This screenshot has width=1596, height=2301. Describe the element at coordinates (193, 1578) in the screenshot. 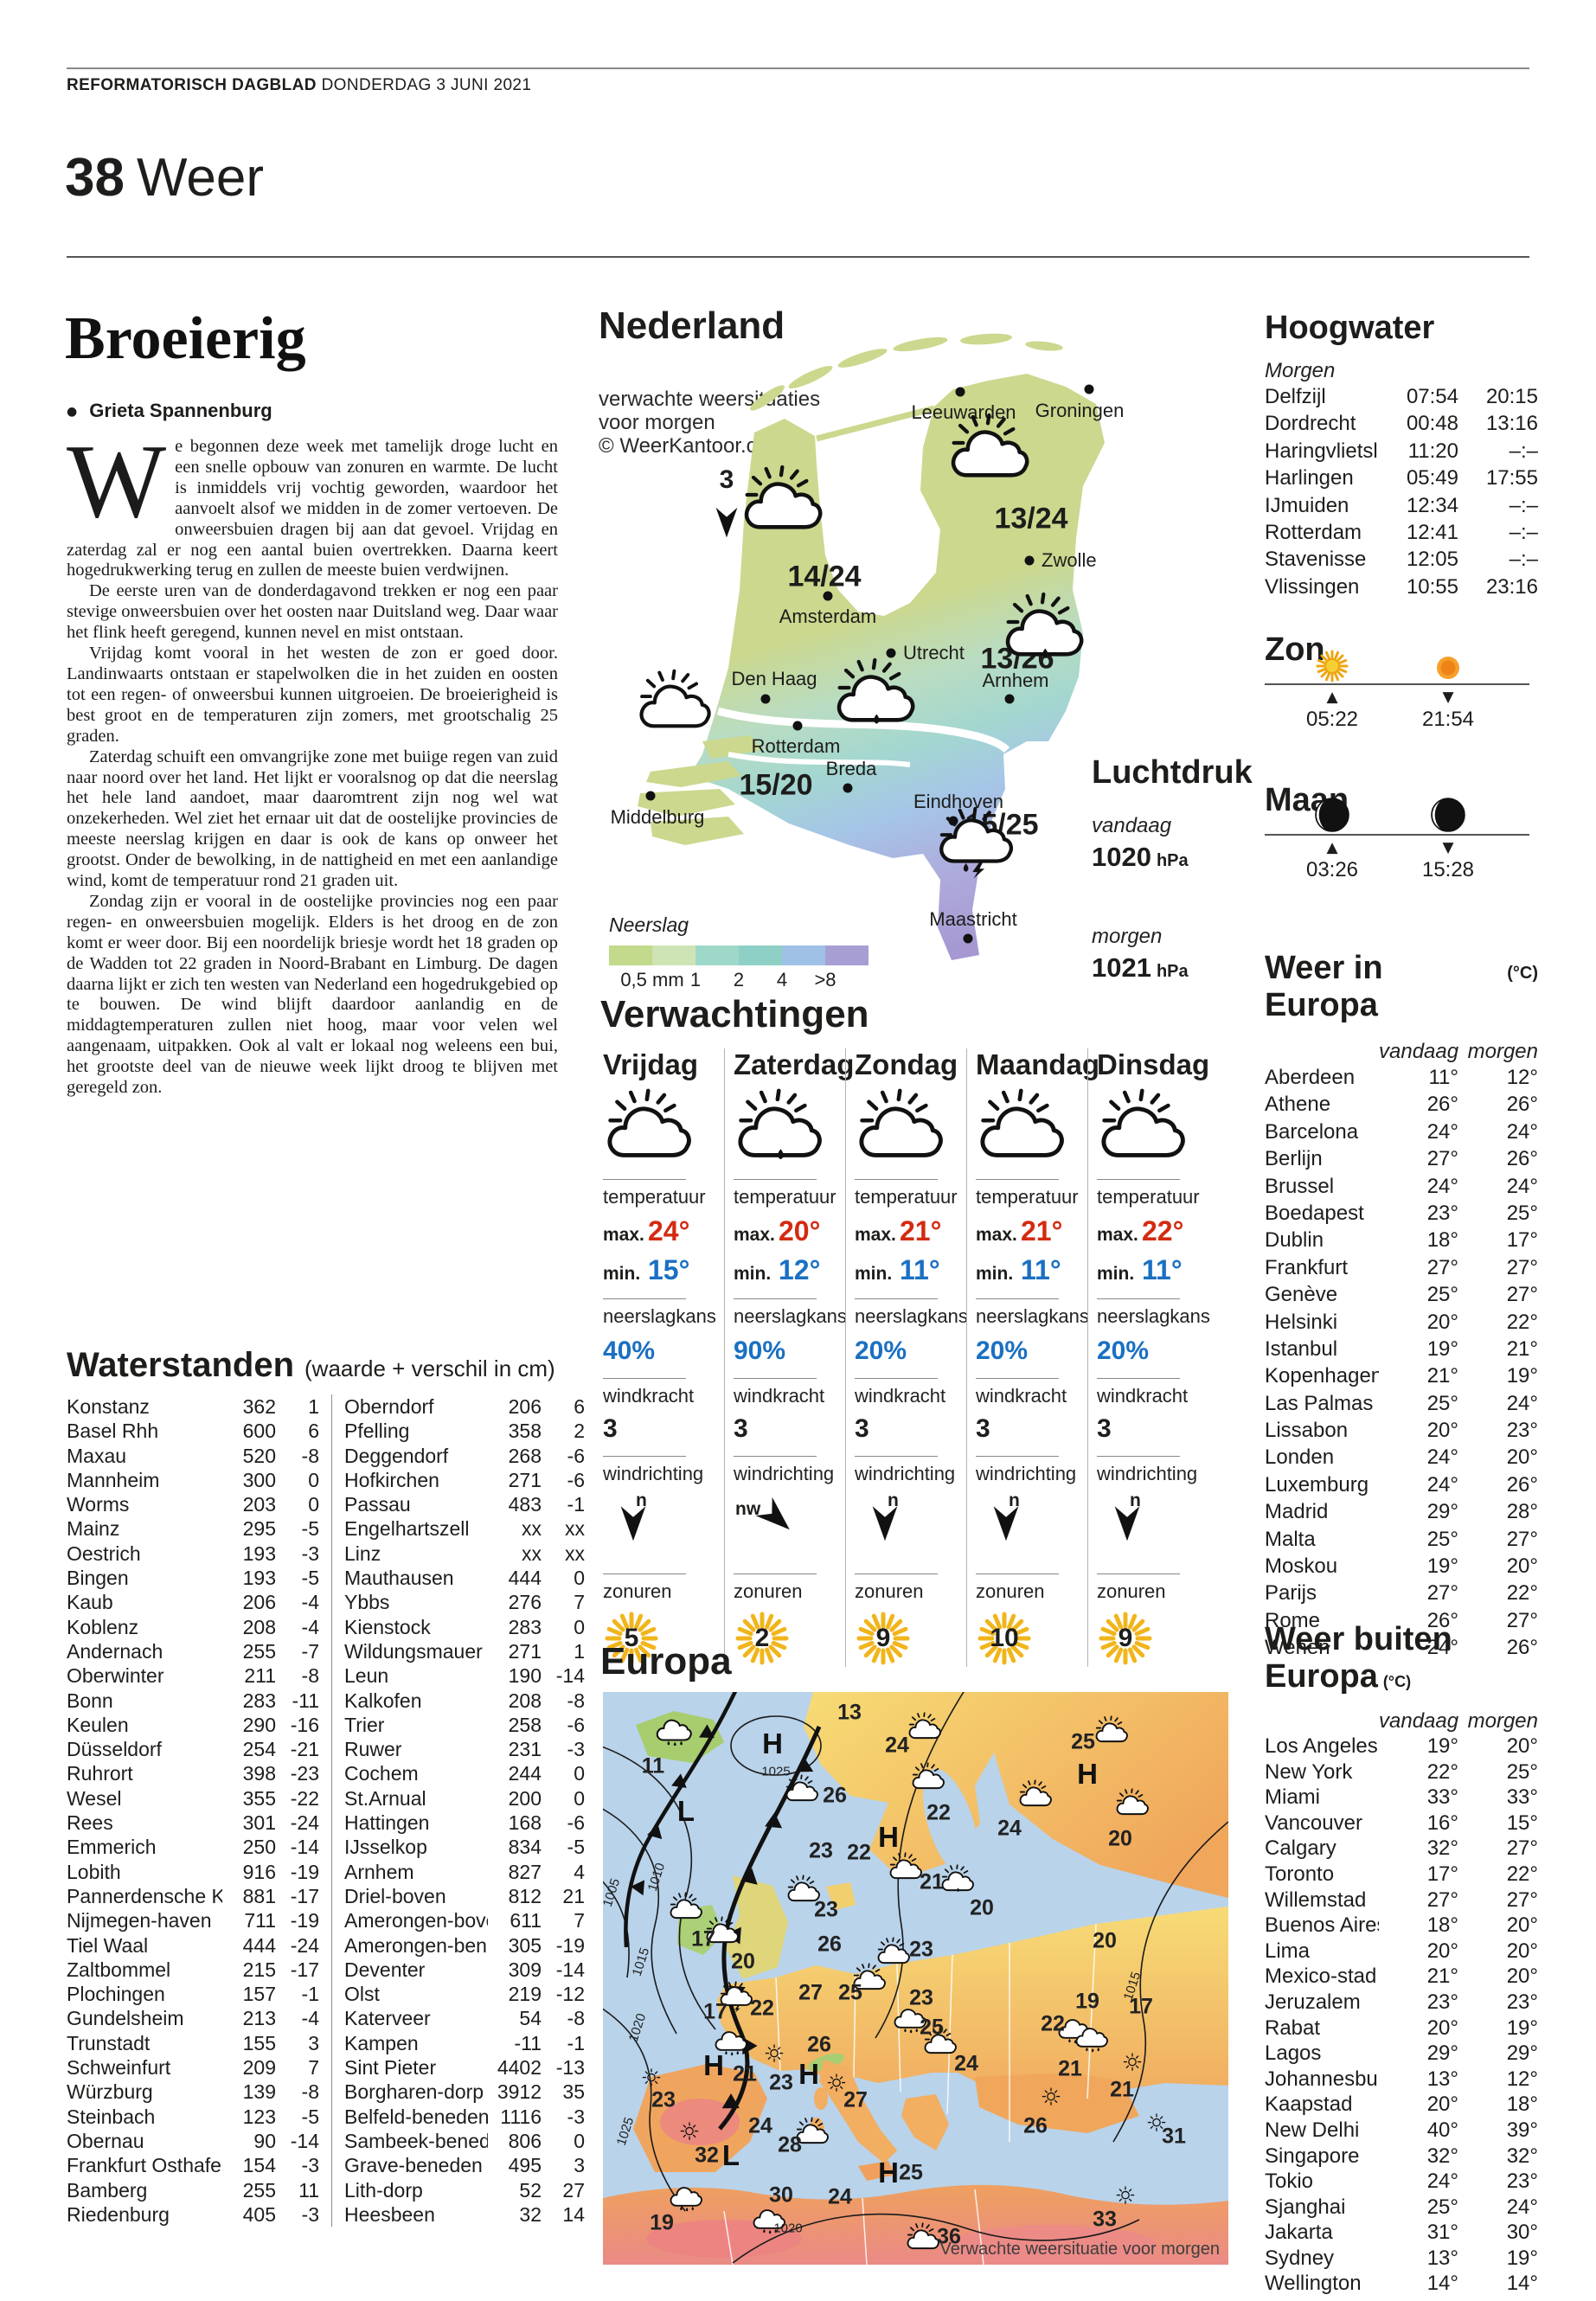

I see `table-row: Bingen 193 -5` at that location.